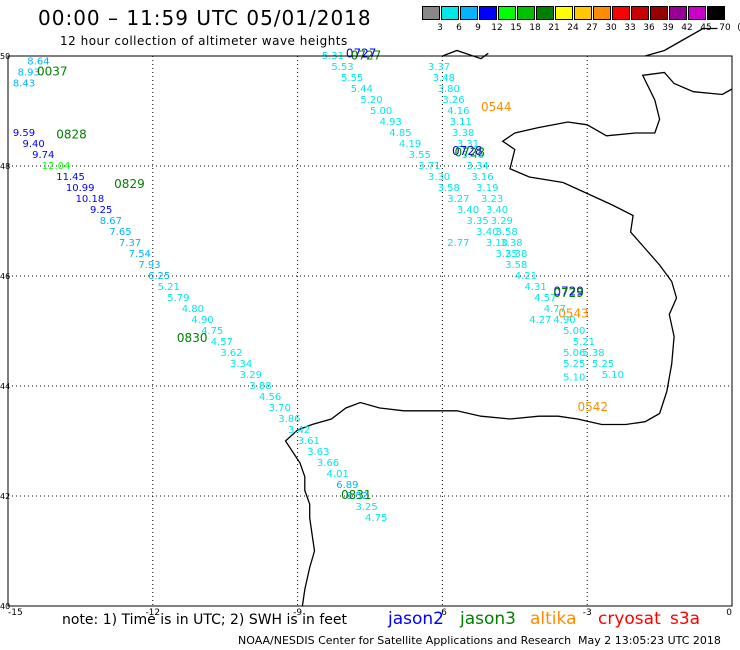 The image size is (740, 650). What do you see at coordinates (5, 276) in the screenshot?
I see `lat-tick-label: 46` at bounding box center [5, 276].